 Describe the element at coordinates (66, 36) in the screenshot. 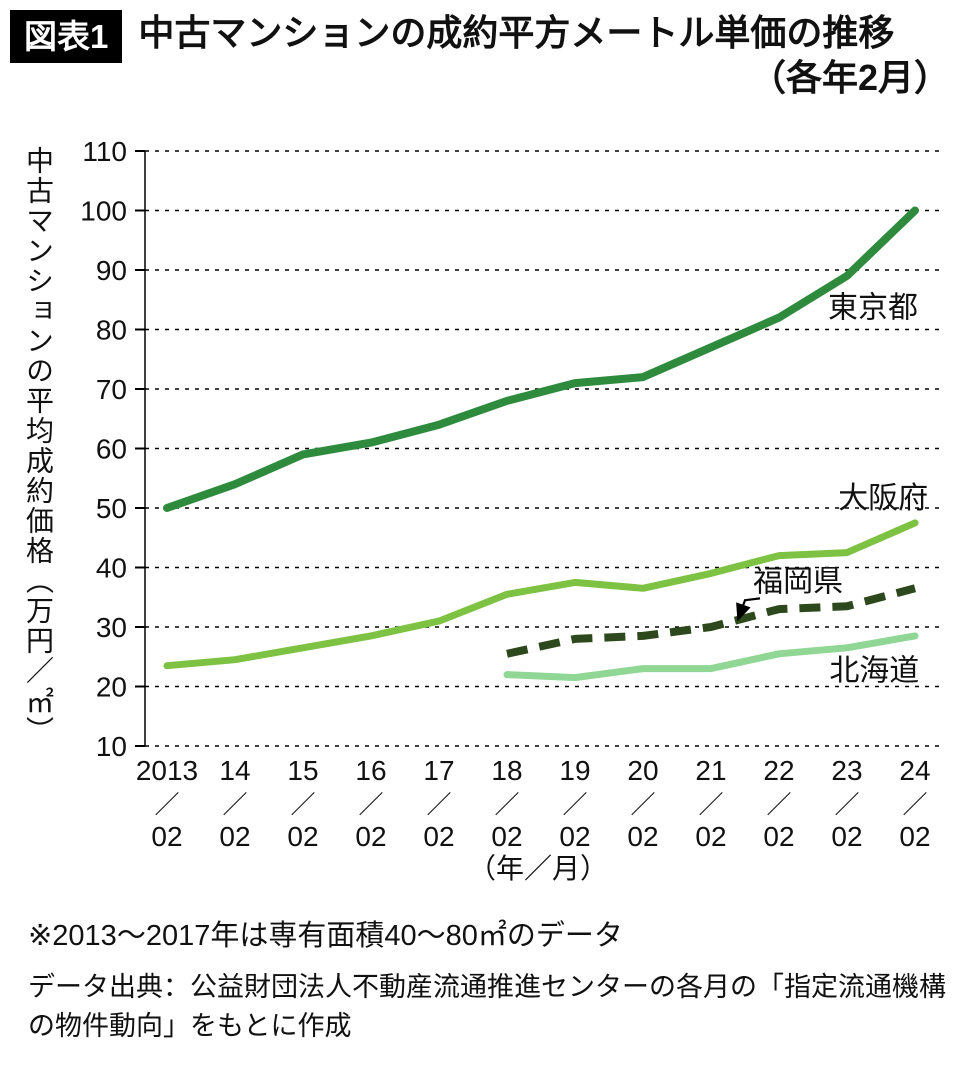

I see `figure-badge: 図表1` at that location.